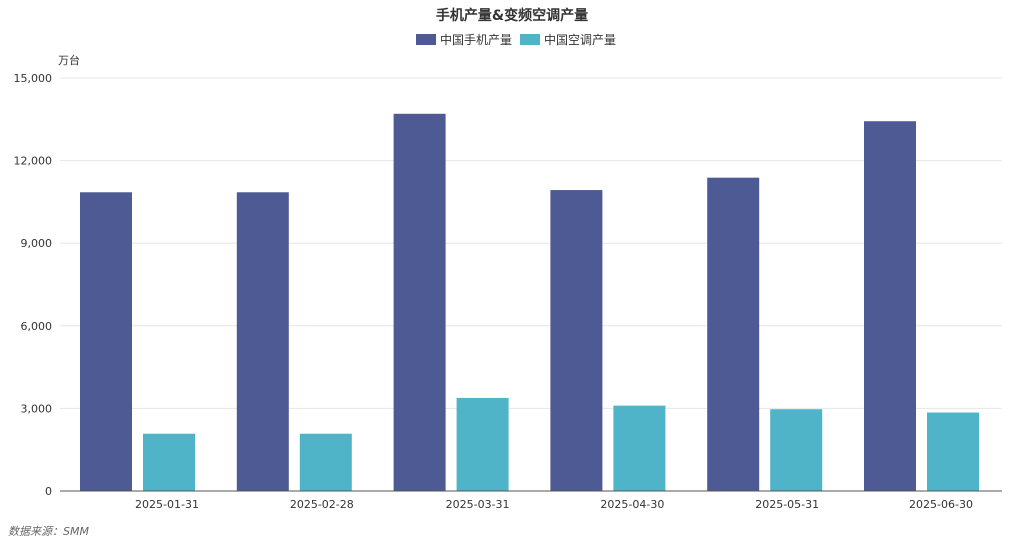  I want to click on x-tick-label: 2025-02-28, so click(322, 504).